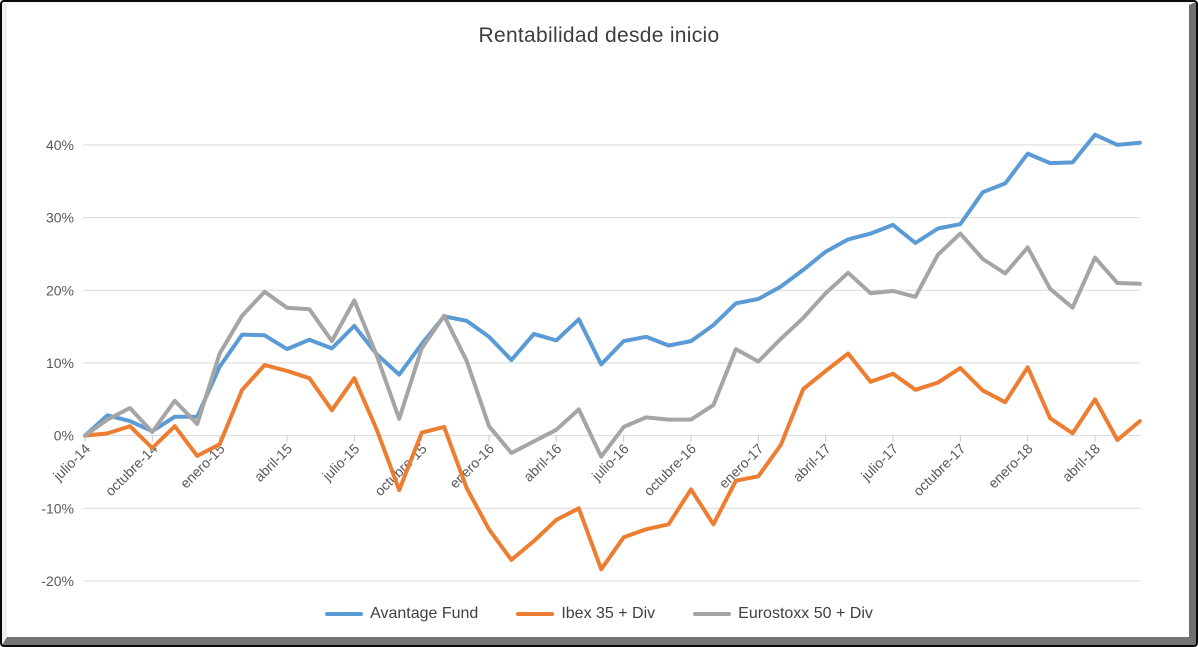  I want to click on legend-line-swatch-ibex-35-div, so click(535, 614).